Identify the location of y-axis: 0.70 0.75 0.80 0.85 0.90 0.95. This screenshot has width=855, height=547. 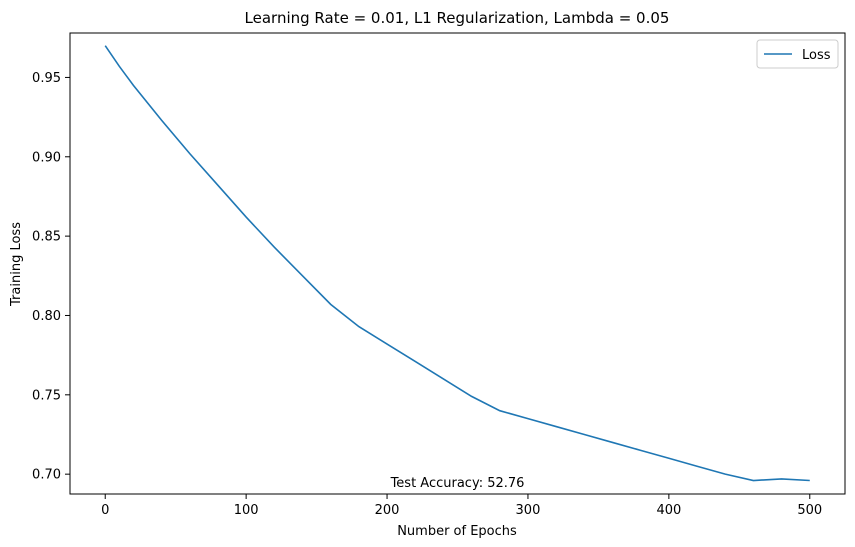
(51, 277).